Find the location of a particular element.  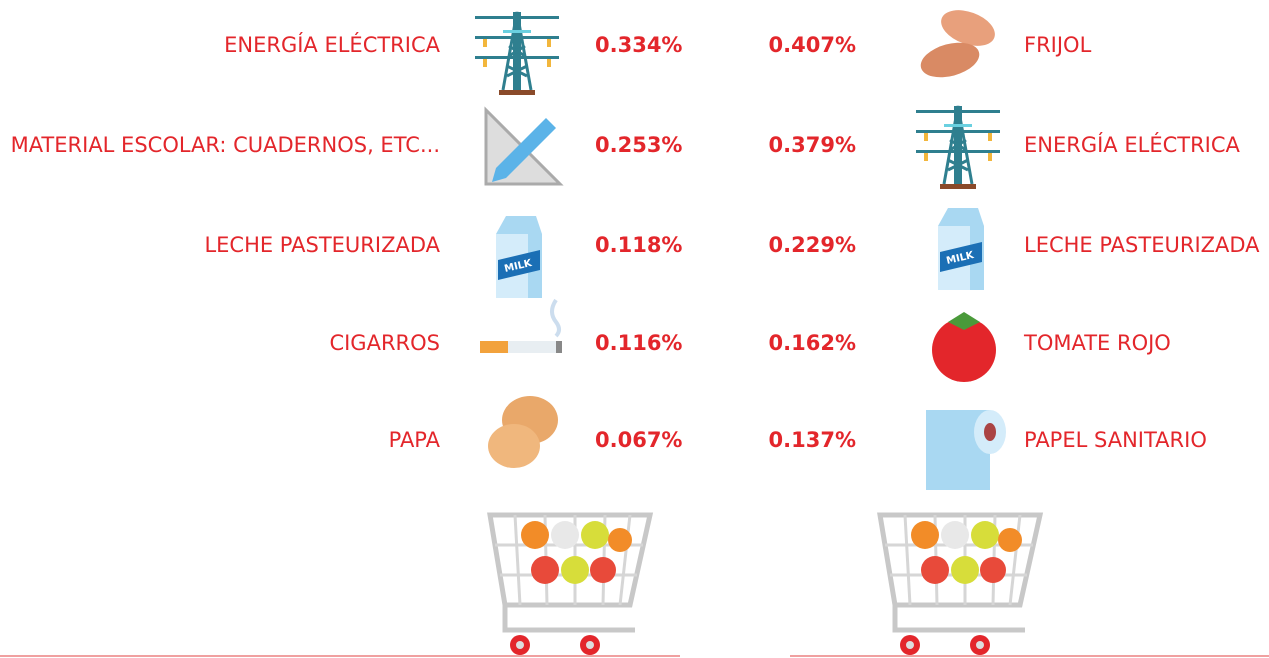

item-value: 0.334% is located at coordinates (638, 45).